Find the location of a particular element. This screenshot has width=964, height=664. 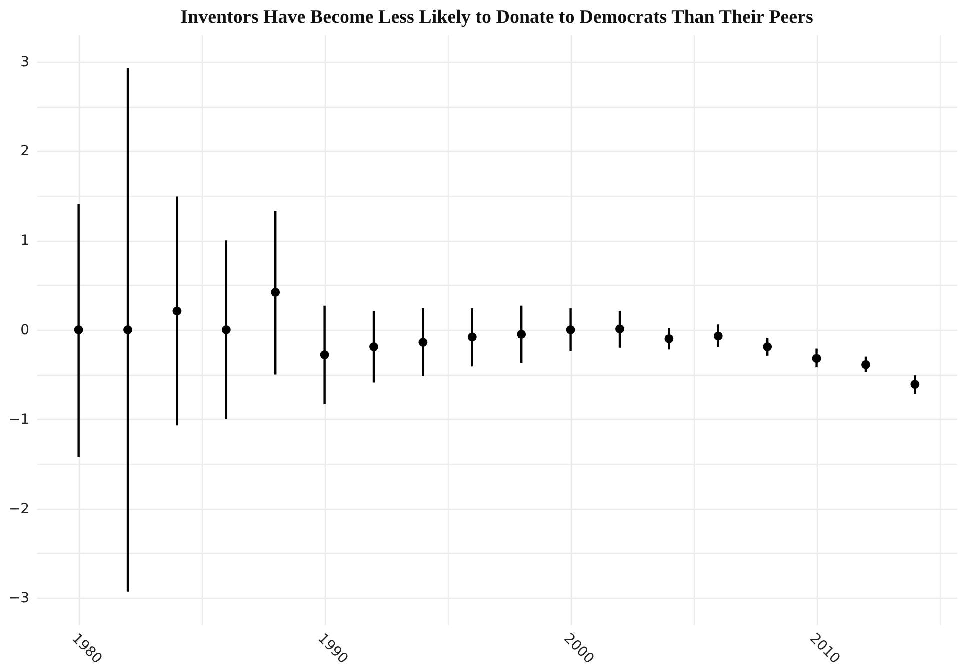

y-tick-label: −2 is located at coordinates (19, 509).